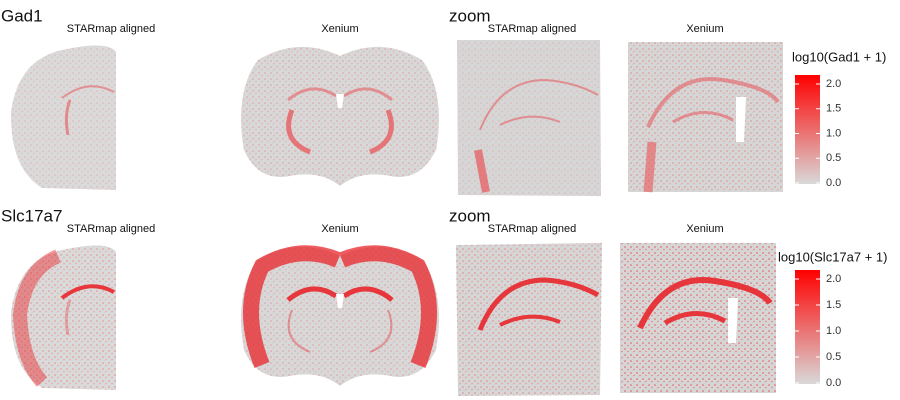 The width and height of the screenshot is (900, 400). What do you see at coordinates (839, 56) in the screenshot?
I see `legend-title: log10(Gad1 + 1)` at bounding box center [839, 56].